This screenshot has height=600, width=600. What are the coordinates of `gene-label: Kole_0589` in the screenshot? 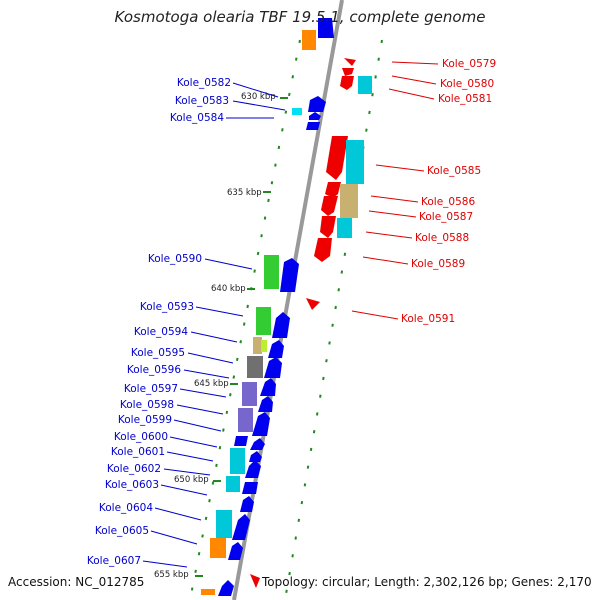 It's located at (438, 264).